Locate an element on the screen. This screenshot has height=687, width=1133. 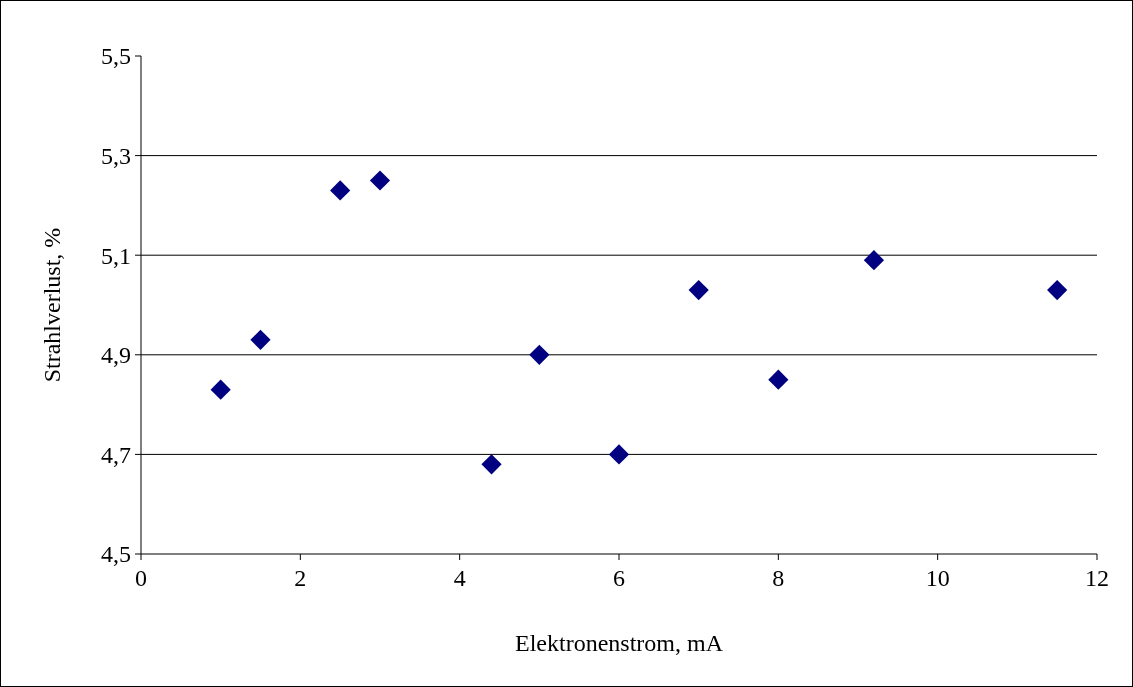
y-tick-label: 4,7 is located at coordinates (116, 454).